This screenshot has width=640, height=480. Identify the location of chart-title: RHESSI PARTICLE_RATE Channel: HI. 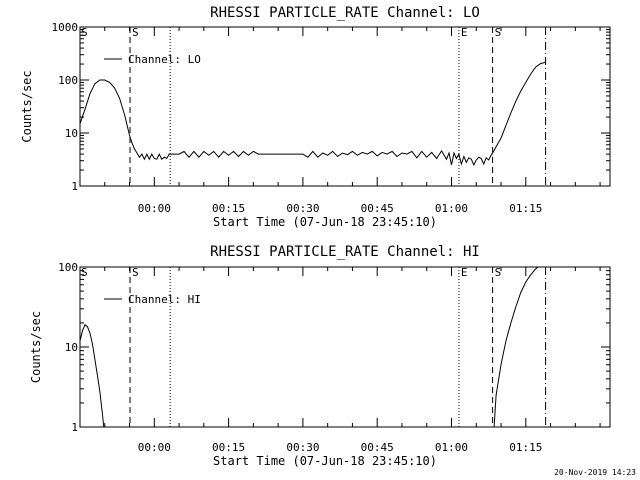
(345, 252).